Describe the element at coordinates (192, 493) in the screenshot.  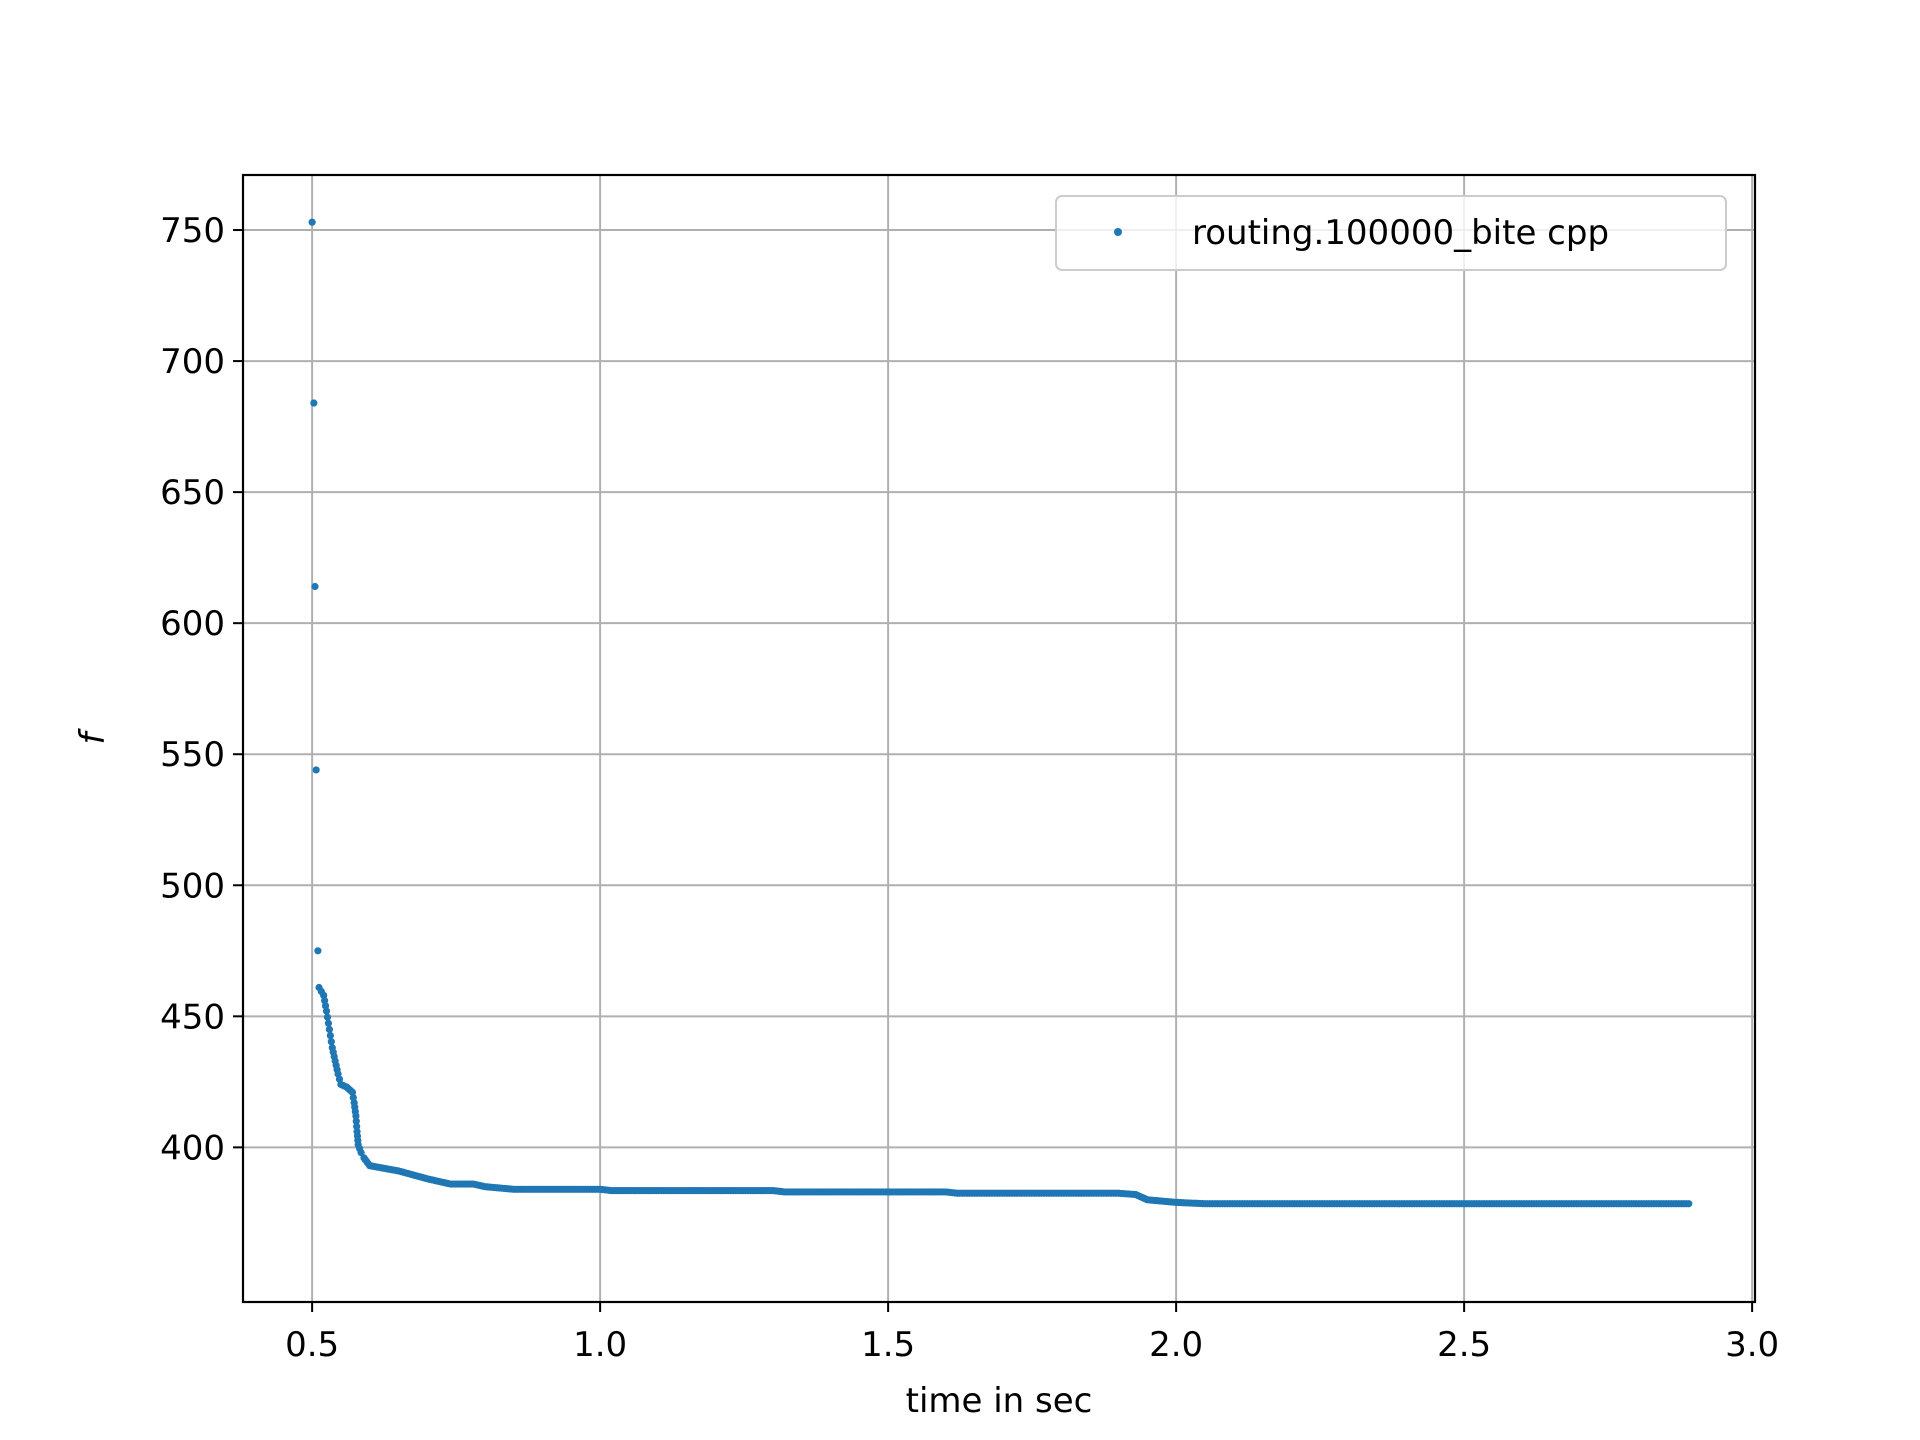
I see `y-tick-label: 650` at that location.